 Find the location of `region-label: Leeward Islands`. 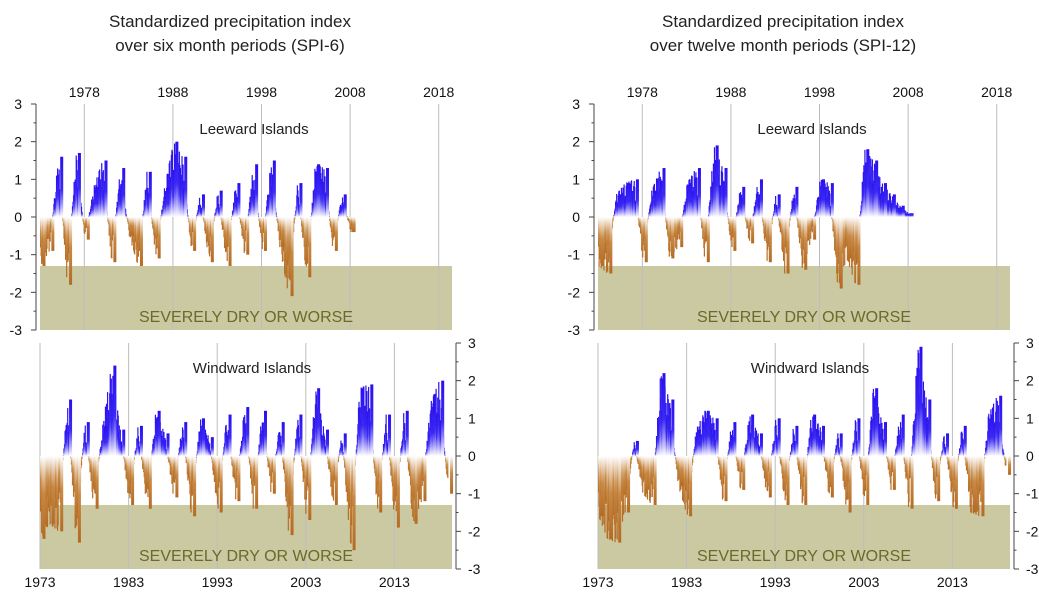

region-label: Leeward Islands is located at coordinates (253, 129).